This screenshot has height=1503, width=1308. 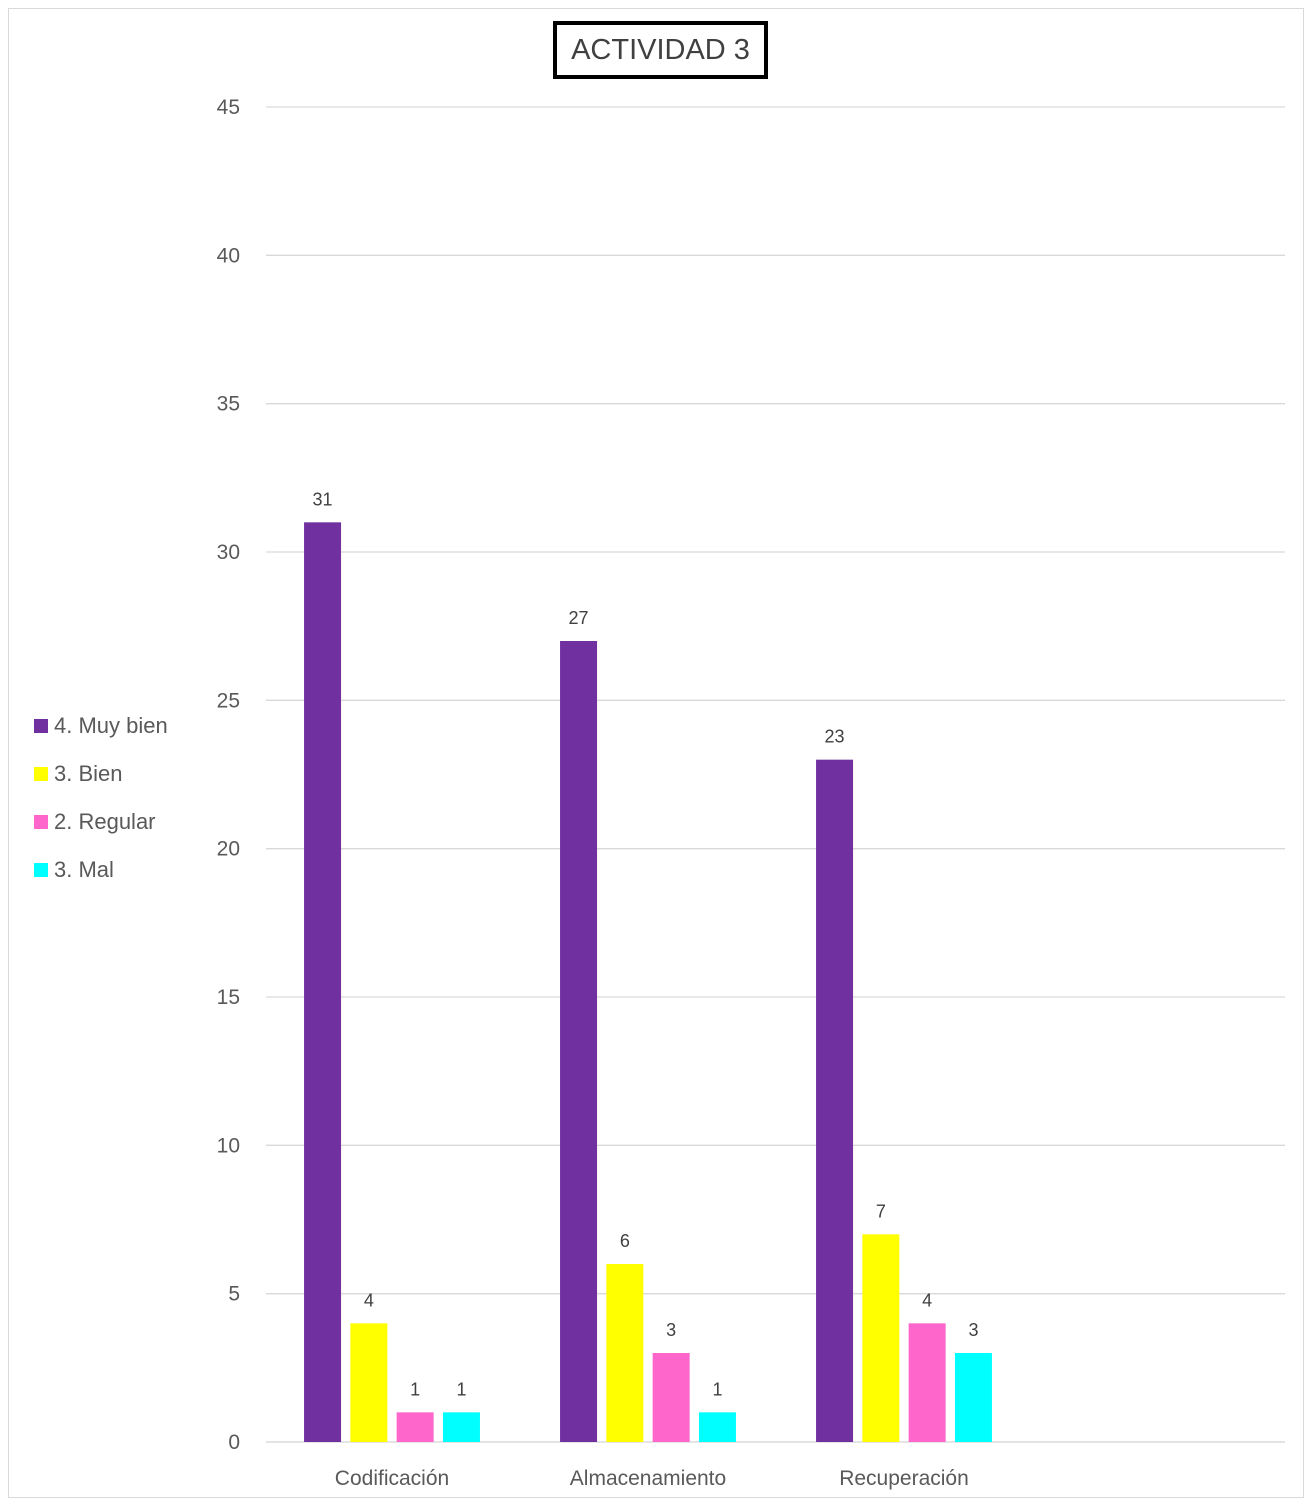 What do you see at coordinates (88, 773) in the screenshot?
I see `legend-label: 3. Bien` at bounding box center [88, 773].